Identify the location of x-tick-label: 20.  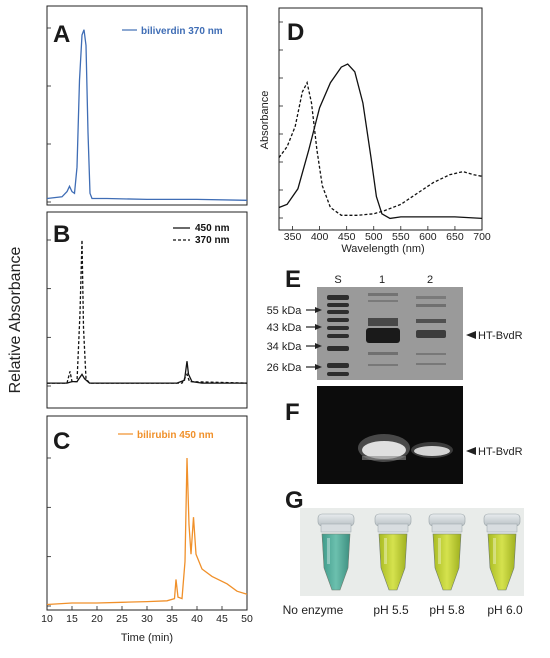
(97, 619).